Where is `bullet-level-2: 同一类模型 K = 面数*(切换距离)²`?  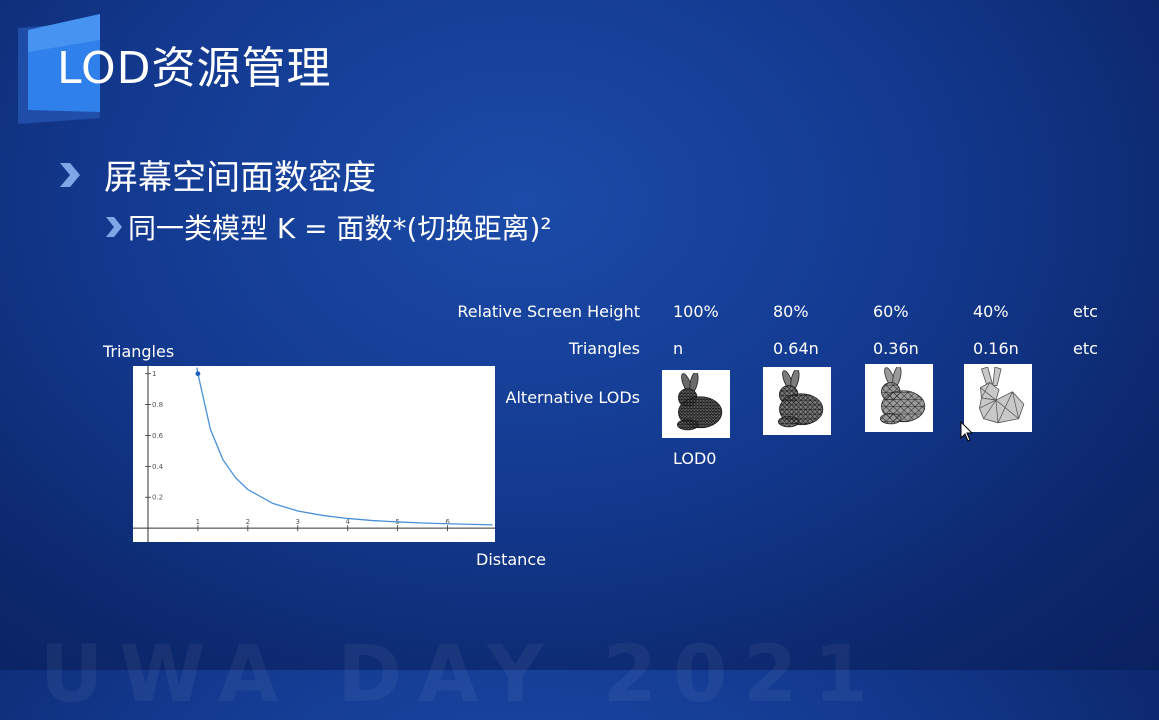
bullet-level-2: 同一类模型 K = 面数*(切换距离)² is located at coordinates (328, 227).